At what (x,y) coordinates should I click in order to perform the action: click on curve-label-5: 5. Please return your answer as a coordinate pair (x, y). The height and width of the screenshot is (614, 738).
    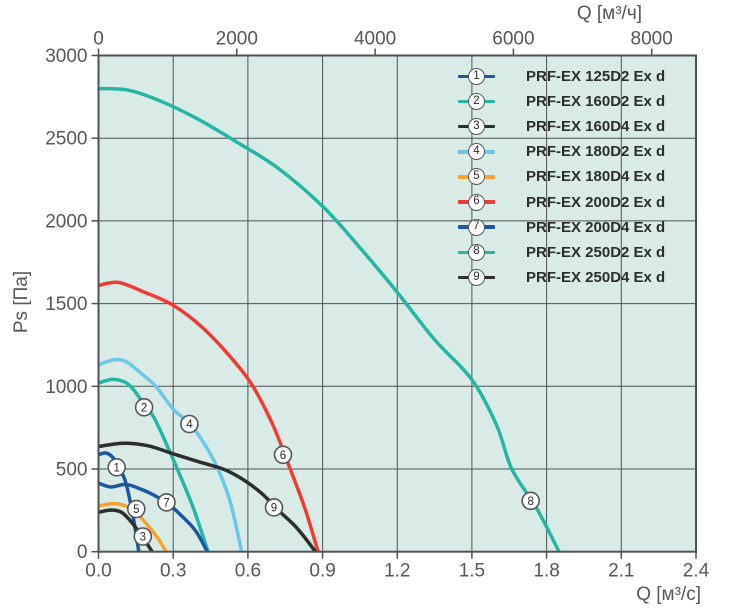
    Looking at the image, I should click on (136, 509).